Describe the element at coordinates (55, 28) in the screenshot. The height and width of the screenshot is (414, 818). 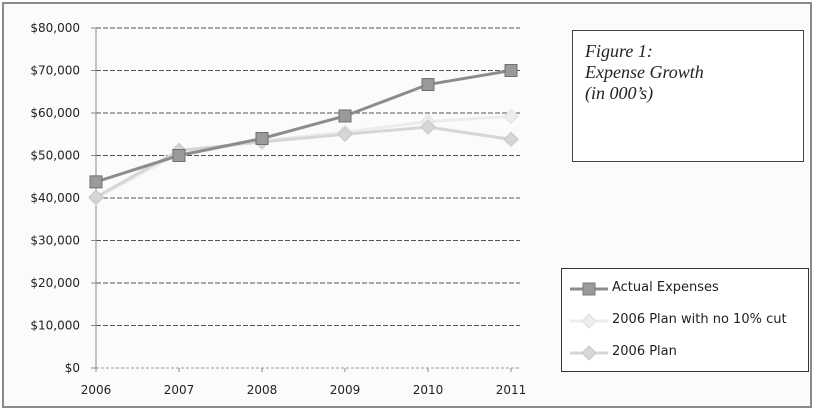
I see `y-tick-label-8: $80,000` at that location.